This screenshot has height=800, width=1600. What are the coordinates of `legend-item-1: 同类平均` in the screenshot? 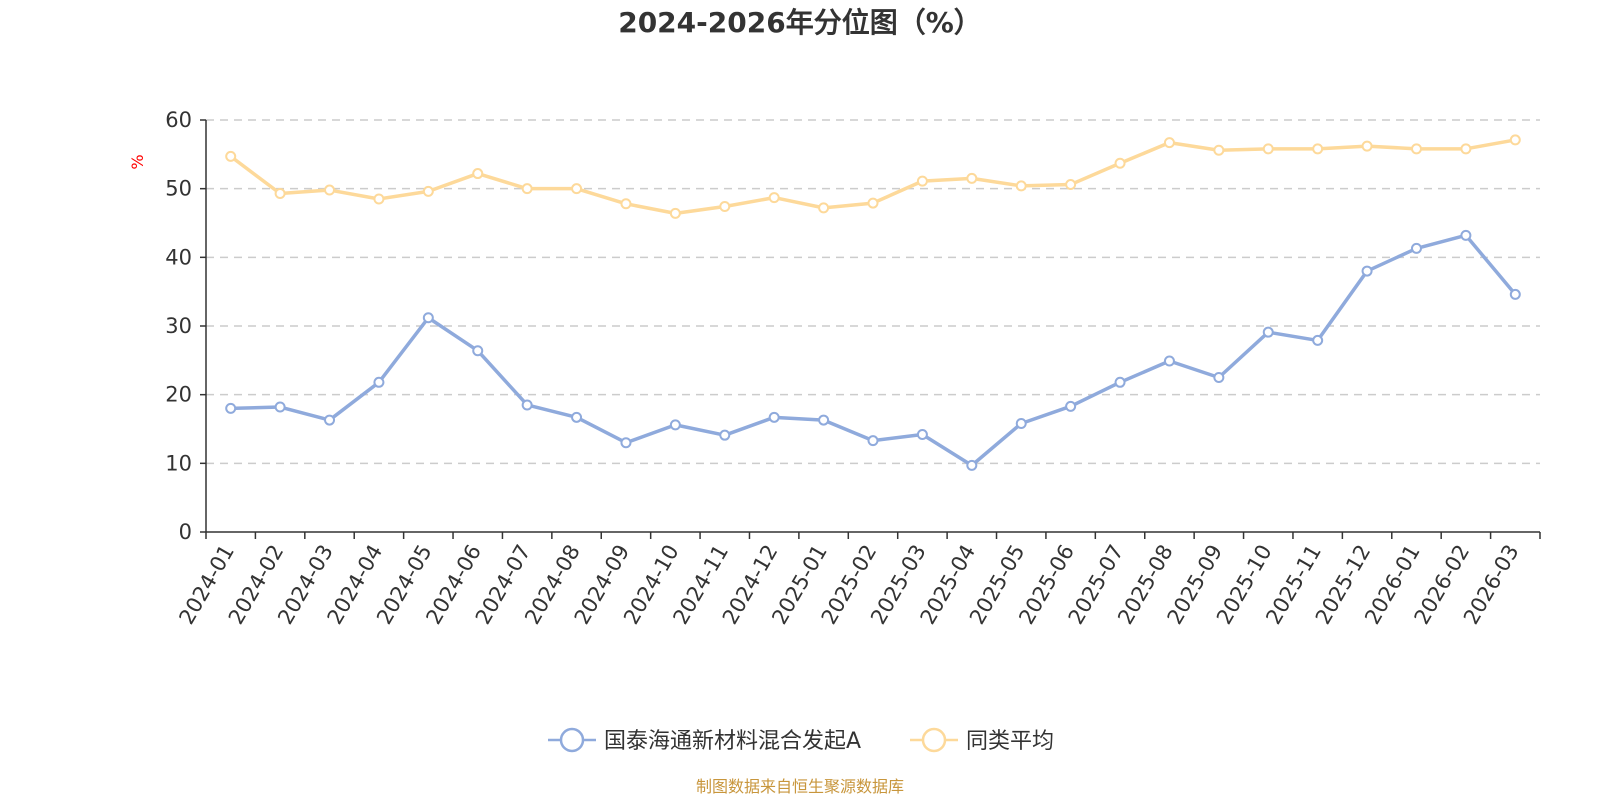 It's located at (982, 740).